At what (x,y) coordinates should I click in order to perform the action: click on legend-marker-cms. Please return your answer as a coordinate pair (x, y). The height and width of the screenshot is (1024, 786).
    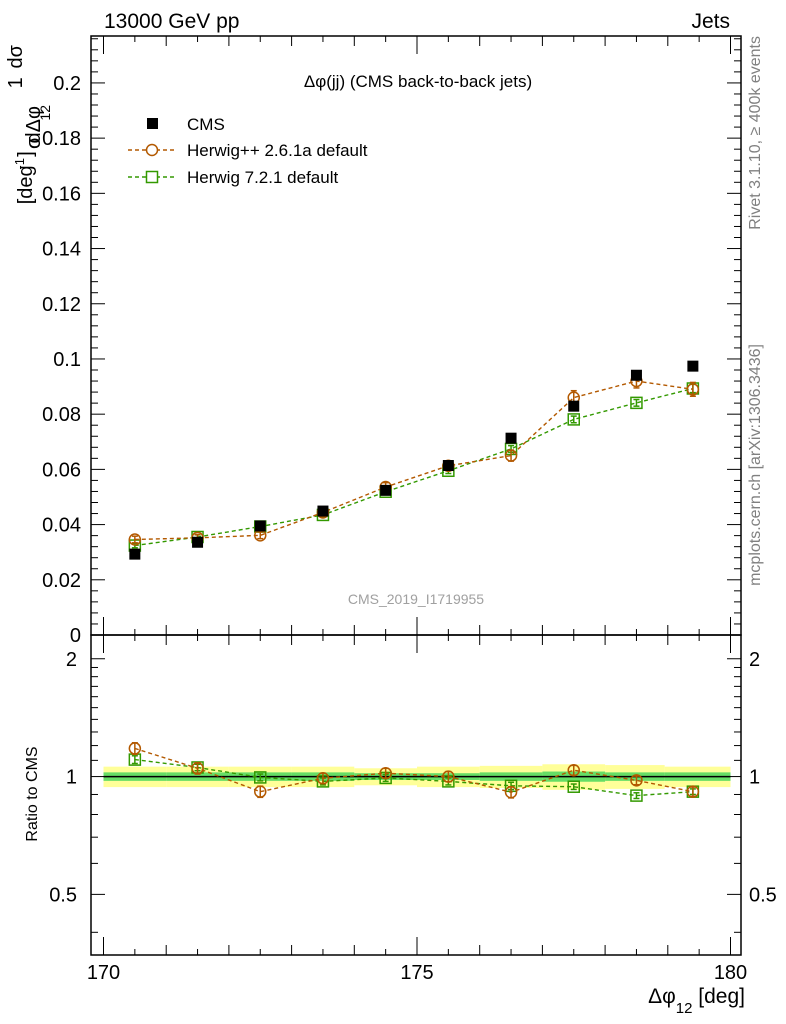
    Looking at the image, I should click on (152, 123).